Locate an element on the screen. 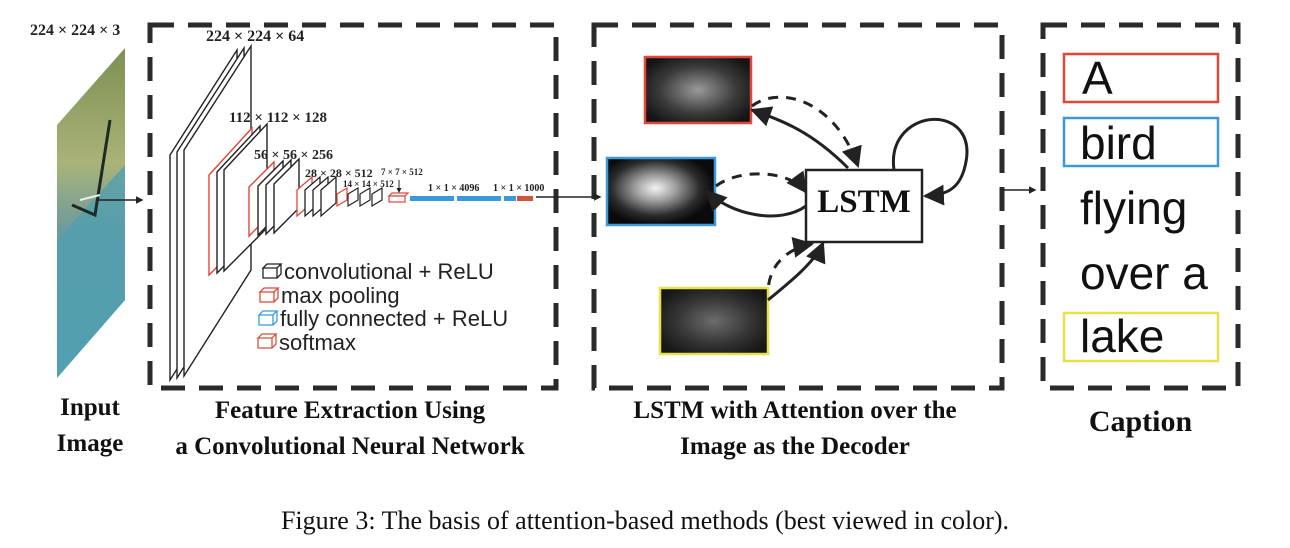 The image size is (1290, 548). conv1-dims-label: 224 × 224 × 64 is located at coordinates (255, 36).